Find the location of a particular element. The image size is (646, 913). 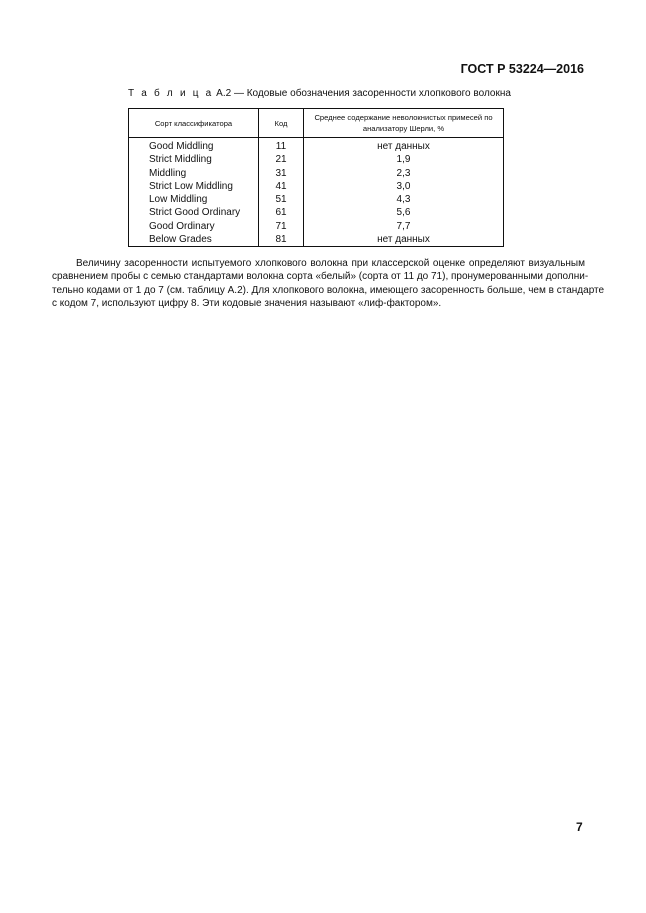

table-row: Low Middling 51 4,3 is located at coordinates (316, 200).